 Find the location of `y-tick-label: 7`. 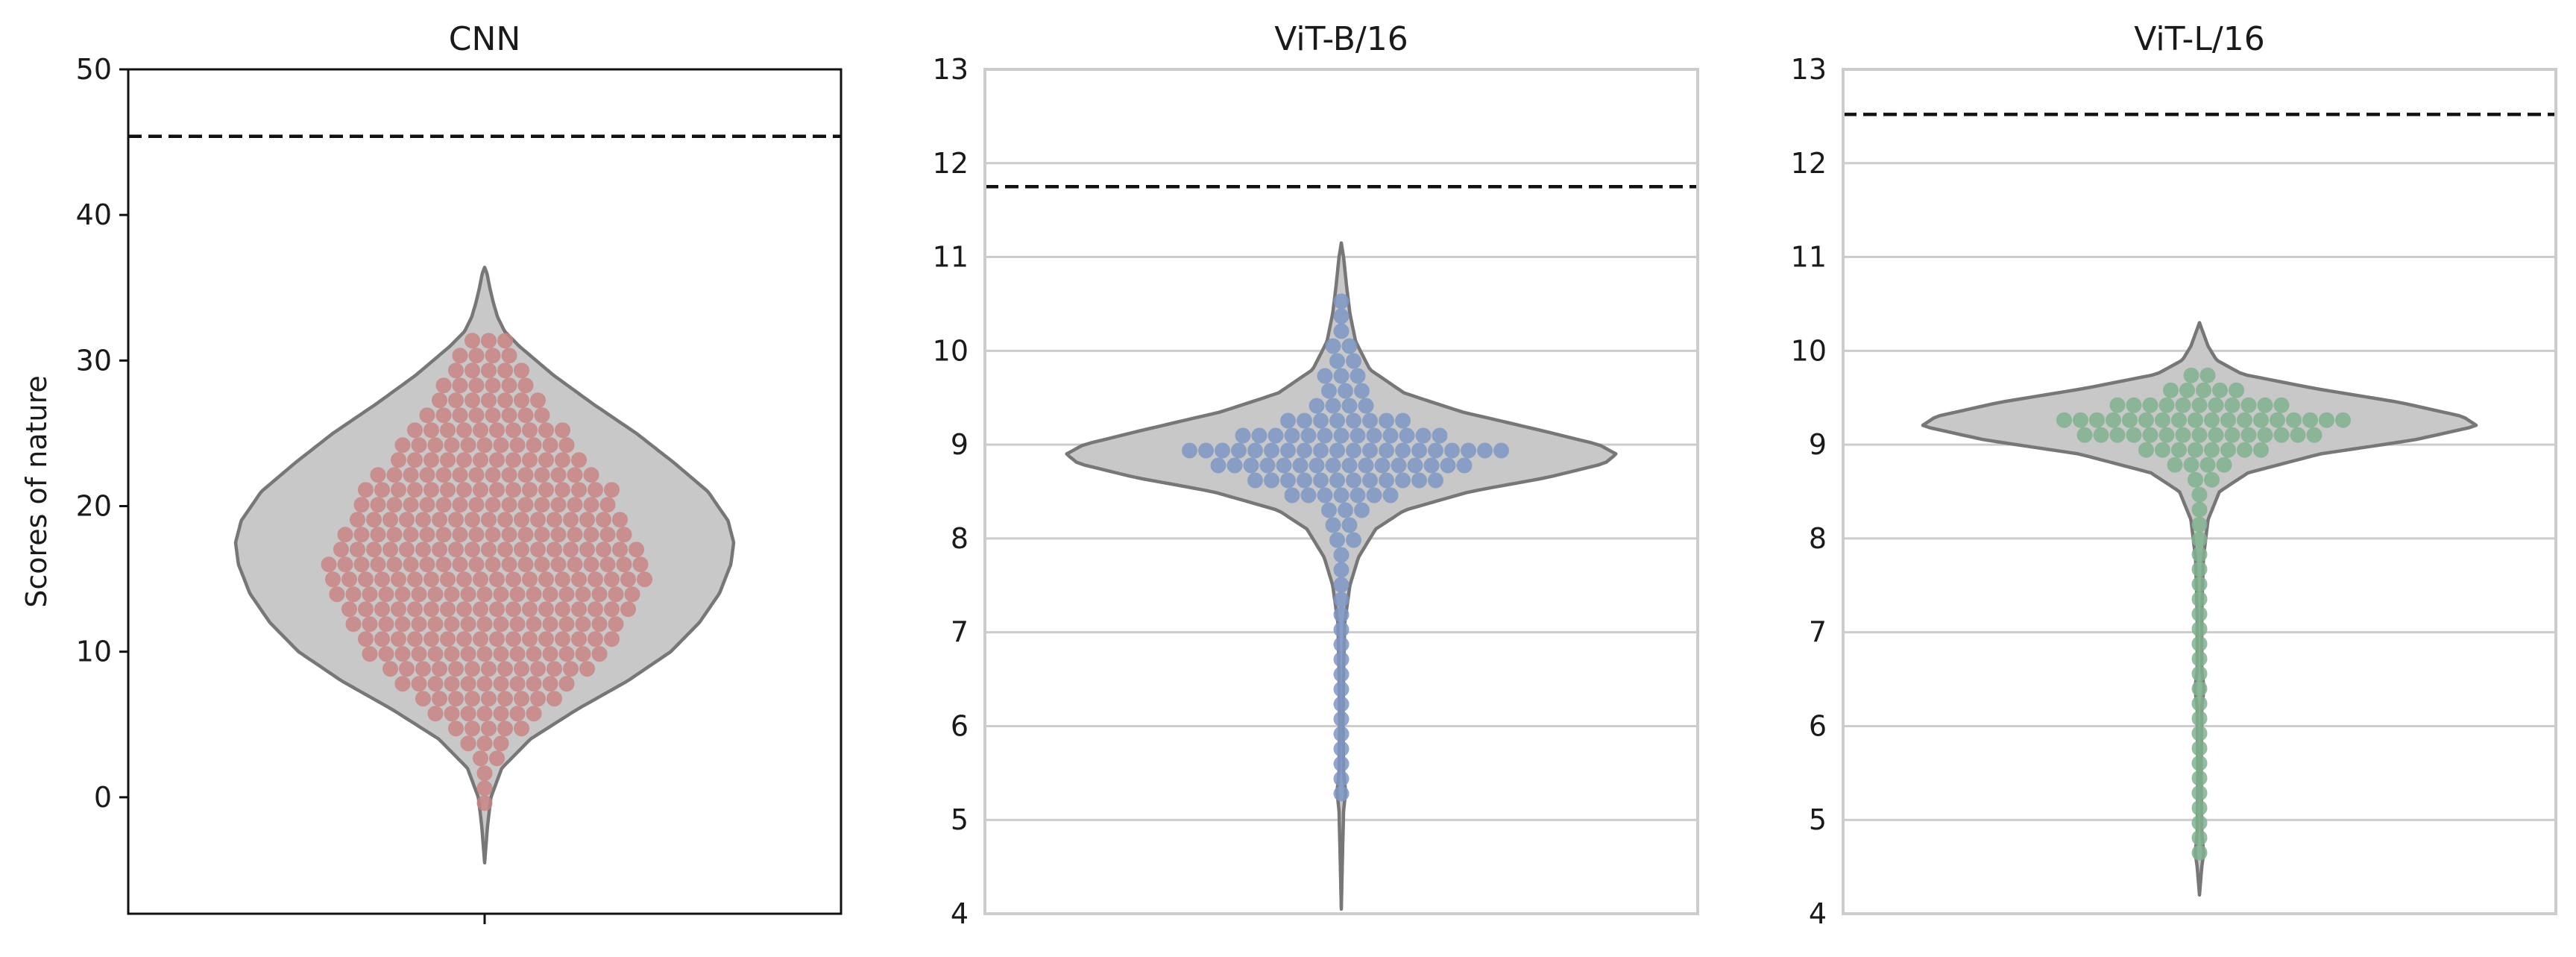

y-tick-label: 7 is located at coordinates (1818, 632).